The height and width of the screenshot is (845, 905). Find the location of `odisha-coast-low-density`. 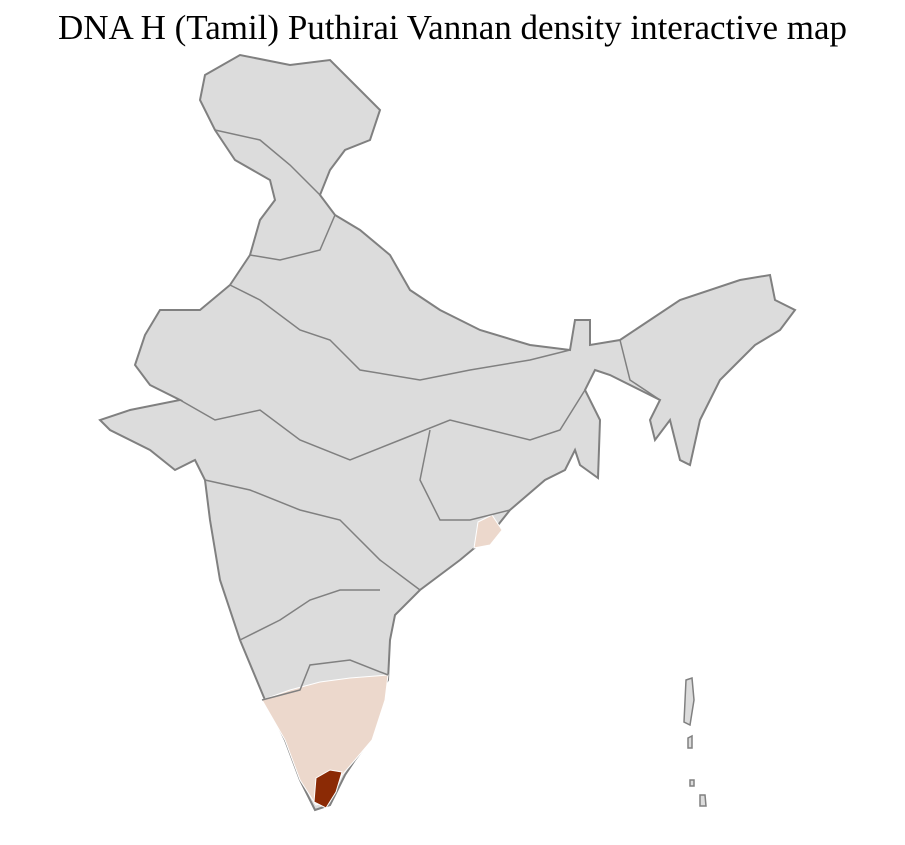

odisha-coast-low-density is located at coordinates (488, 531).